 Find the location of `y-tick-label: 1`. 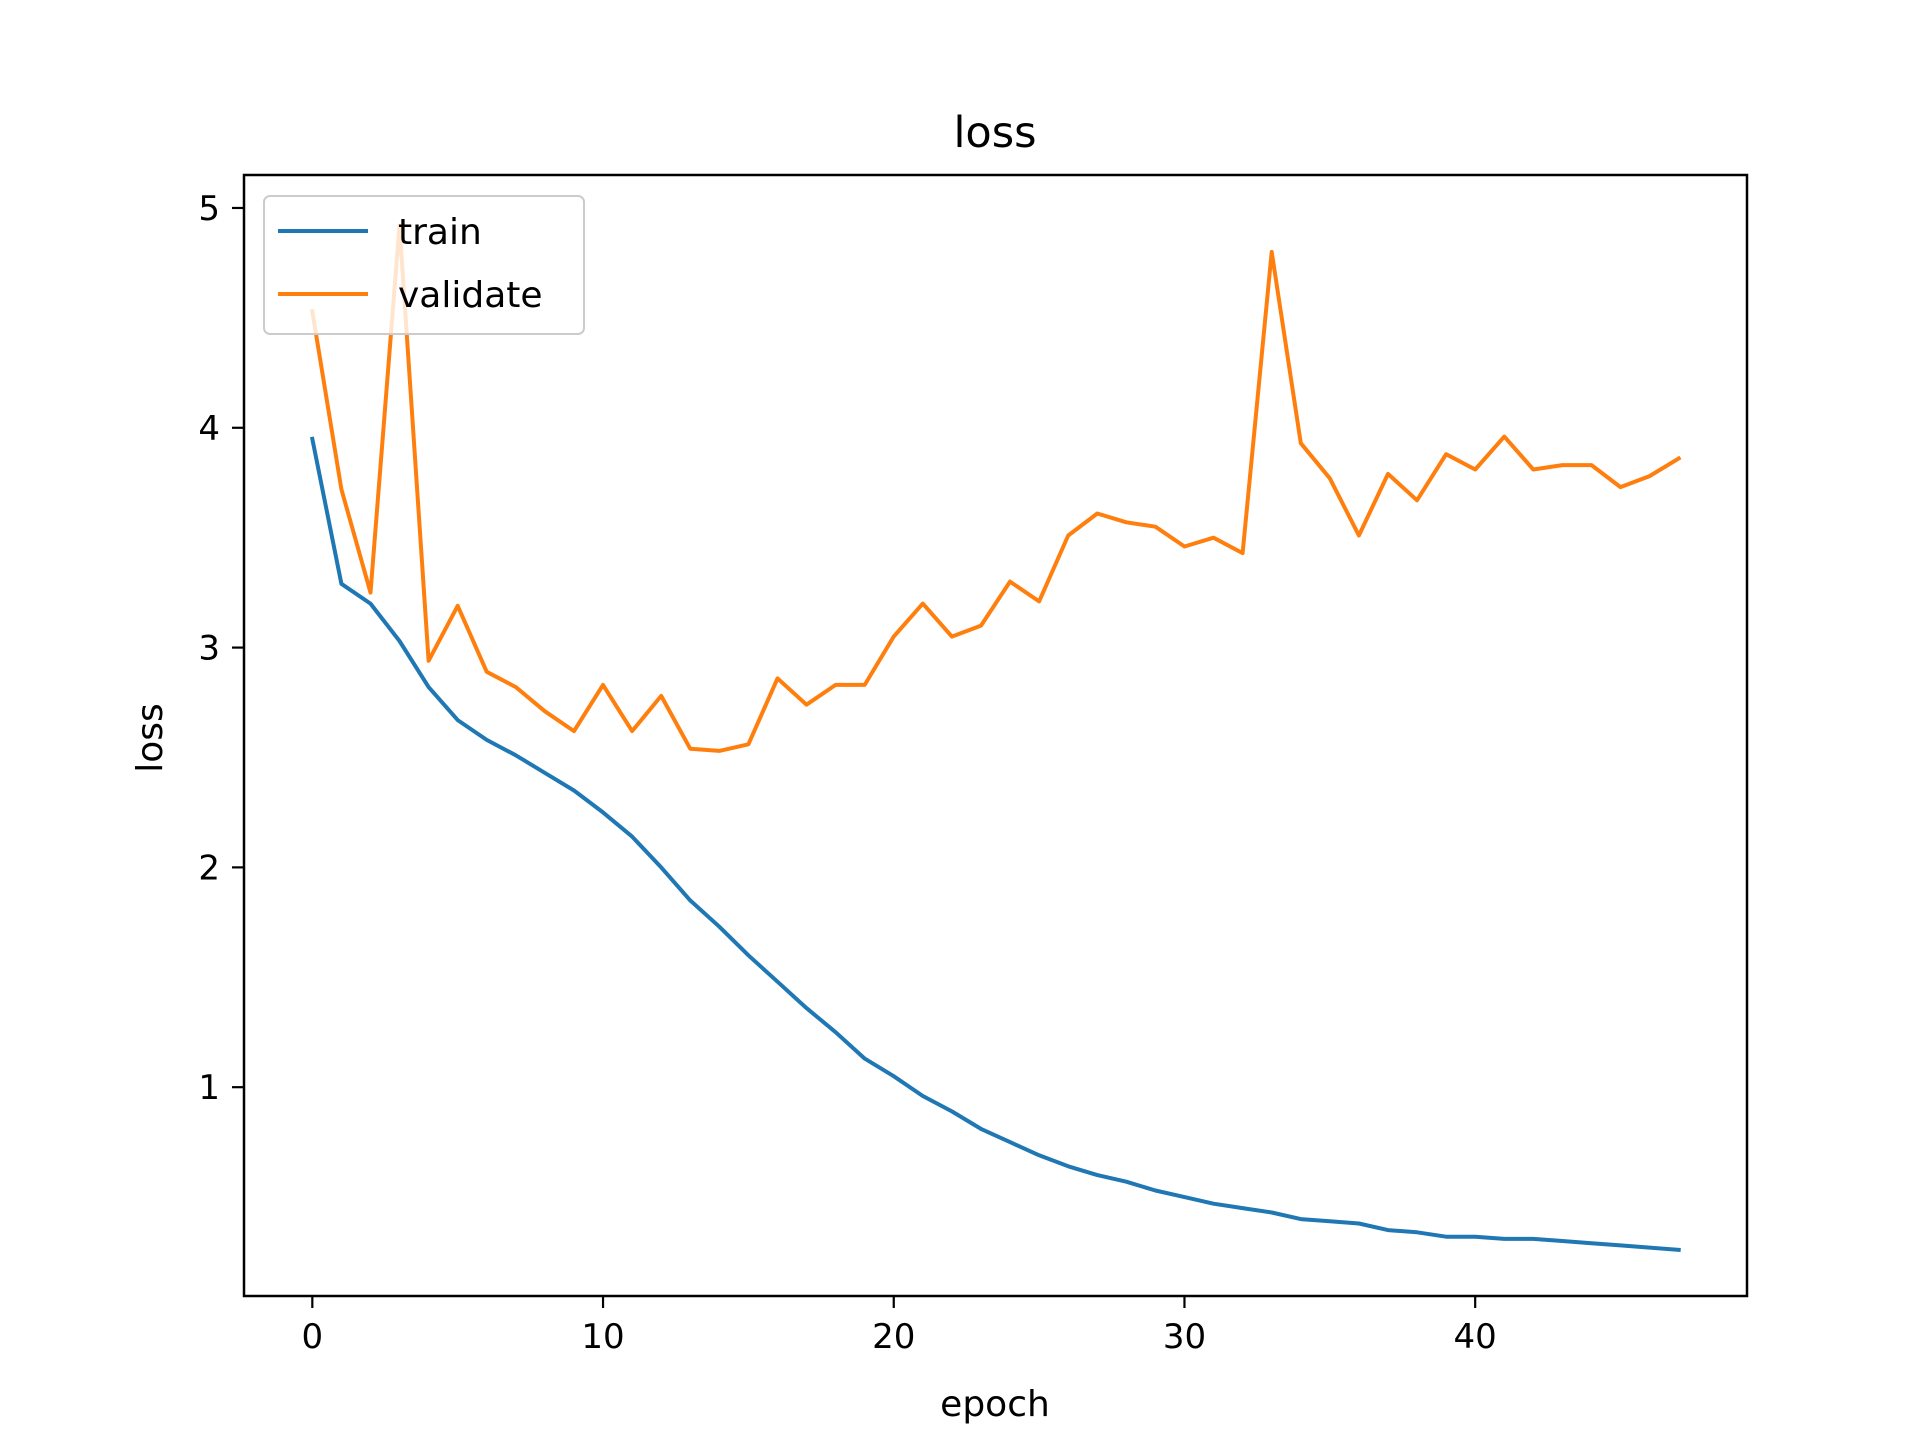

y-tick-label: 1 is located at coordinates (209, 1088).